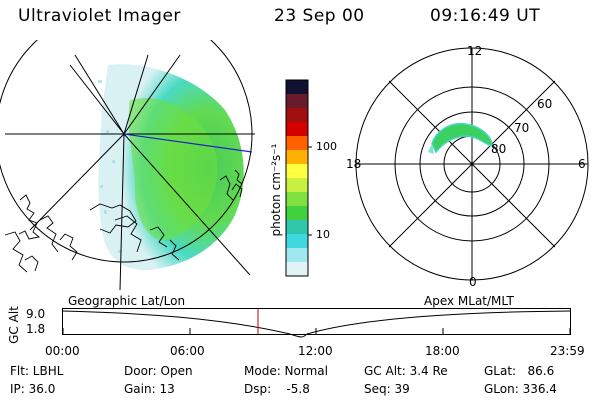  Describe the element at coordinates (158, 371) in the screenshot. I see `door-info: Door: Open` at that location.